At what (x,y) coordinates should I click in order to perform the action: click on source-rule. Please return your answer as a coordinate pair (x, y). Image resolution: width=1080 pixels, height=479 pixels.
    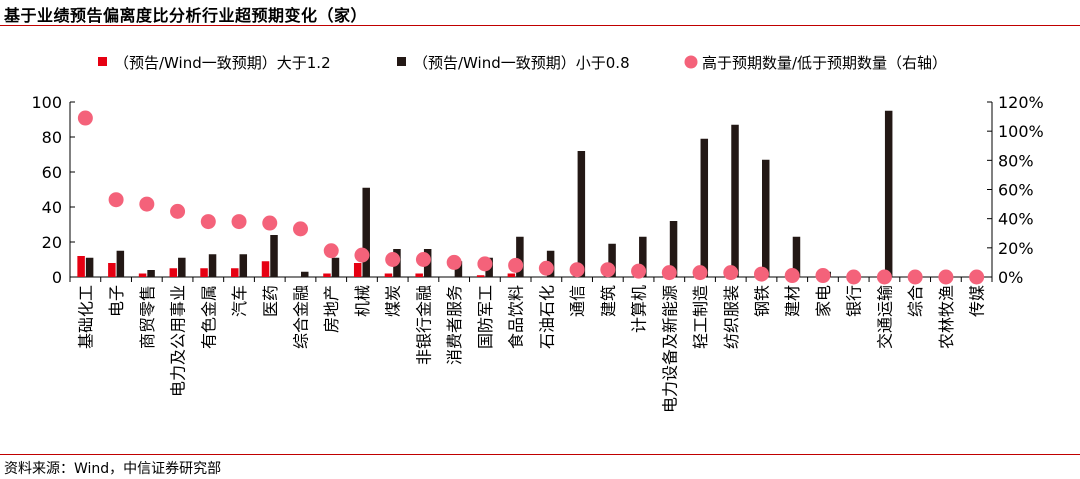
    Looking at the image, I should click on (540, 454).